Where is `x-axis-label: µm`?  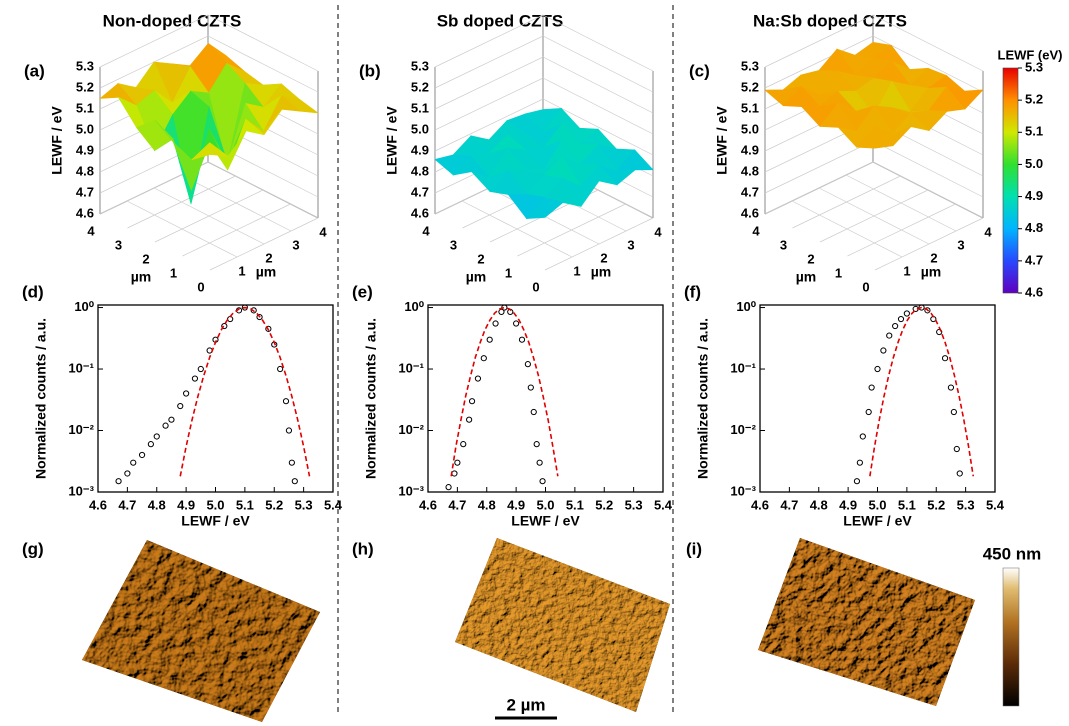 x-axis-label: µm is located at coordinates (141, 277).